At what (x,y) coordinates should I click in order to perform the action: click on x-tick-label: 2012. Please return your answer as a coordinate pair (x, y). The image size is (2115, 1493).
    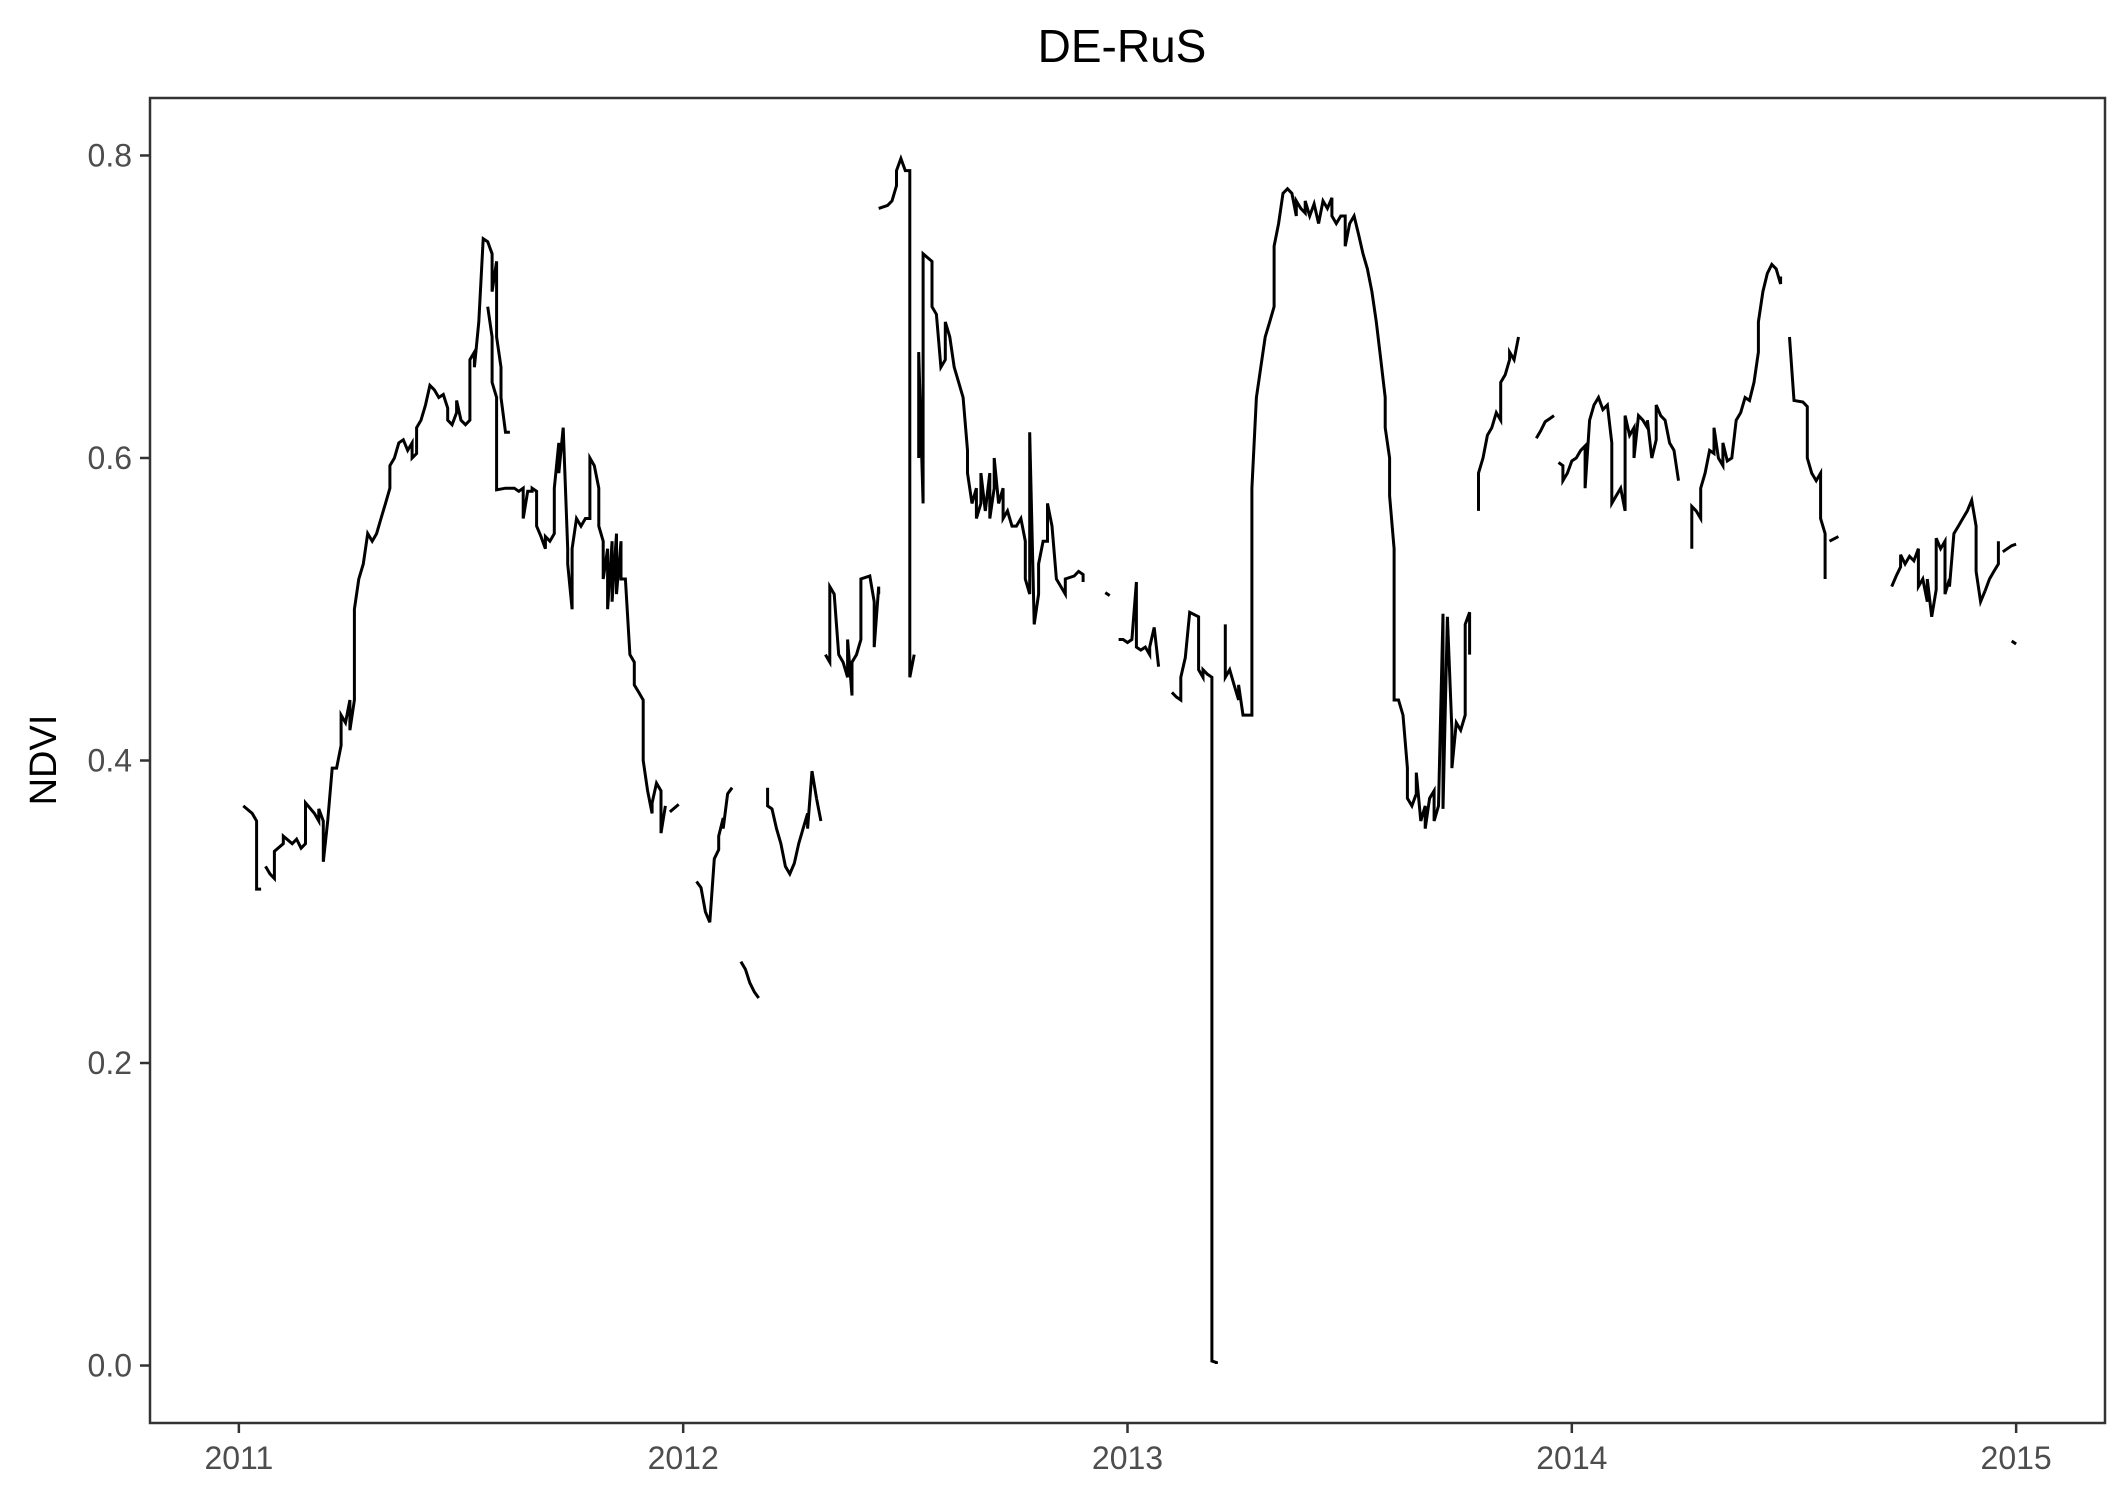
    Looking at the image, I should click on (683, 1458).